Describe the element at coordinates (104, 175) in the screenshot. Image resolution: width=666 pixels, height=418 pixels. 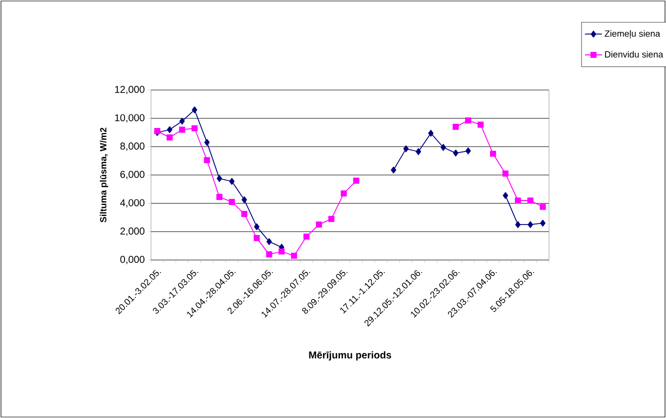
I see `y-axis-title: Siltuma plūsma, W/m2` at that location.